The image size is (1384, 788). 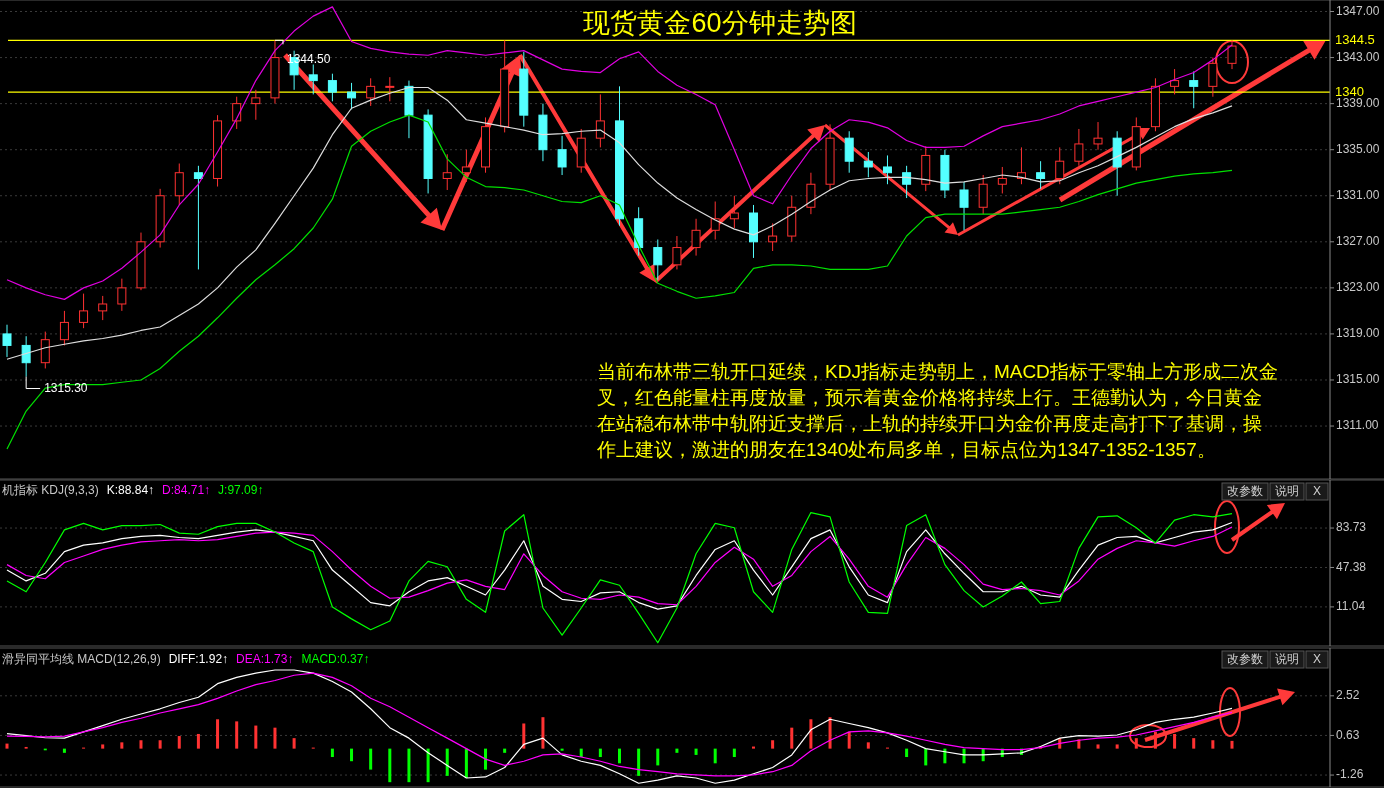 What do you see at coordinates (198, 659) in the screenshot?
I see `series-label: DIFF:1.92↑` at bounding box center [198, 659].